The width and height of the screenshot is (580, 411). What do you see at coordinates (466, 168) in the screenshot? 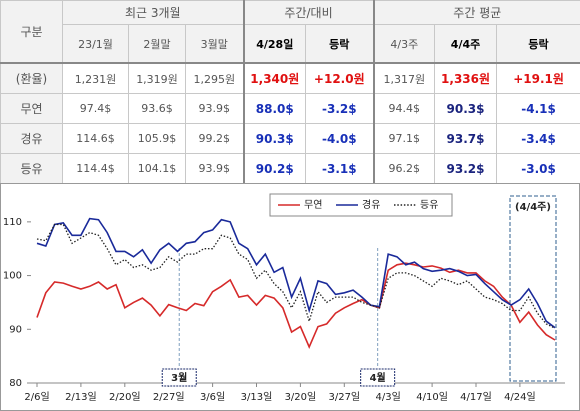
I see `table-cell: 93.2$` at bounding box center [466, 168].